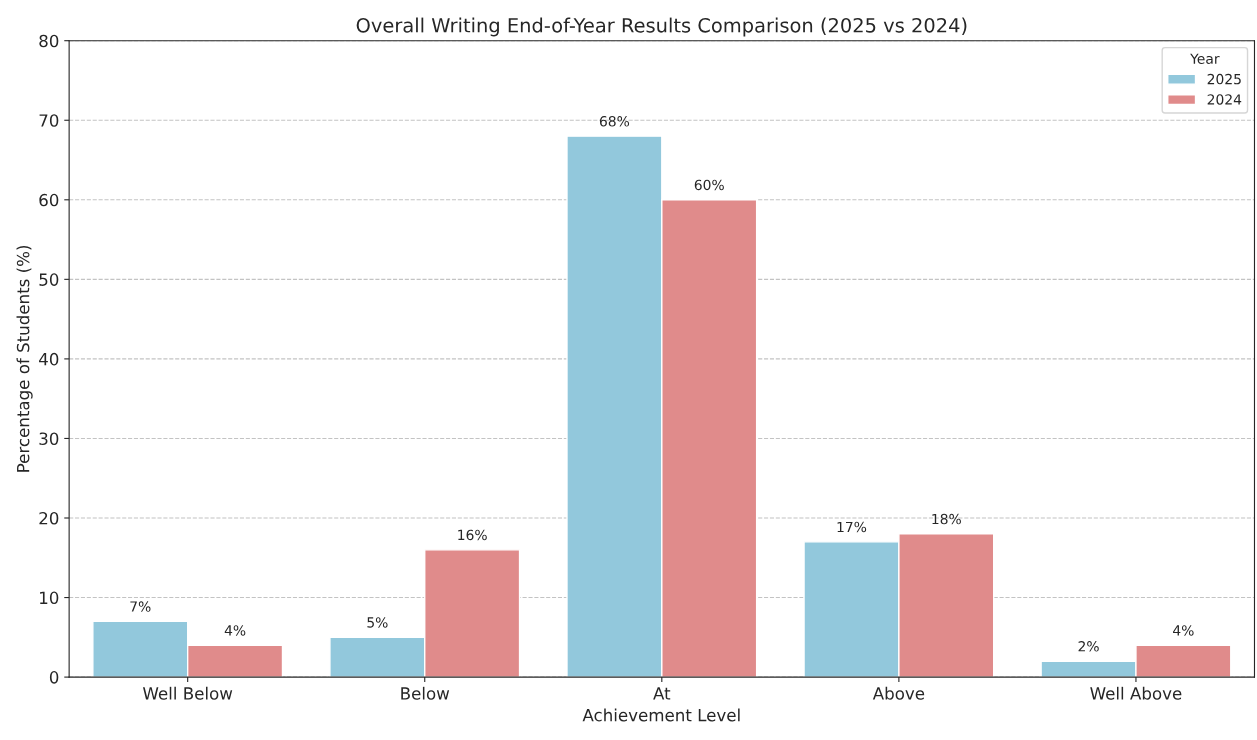 This screenshot has width=1257, height=740. What do you see at coordinates (49, 279) in the screenshot?
I see `y-tick-label: 50` at bounding box center [49, 279].